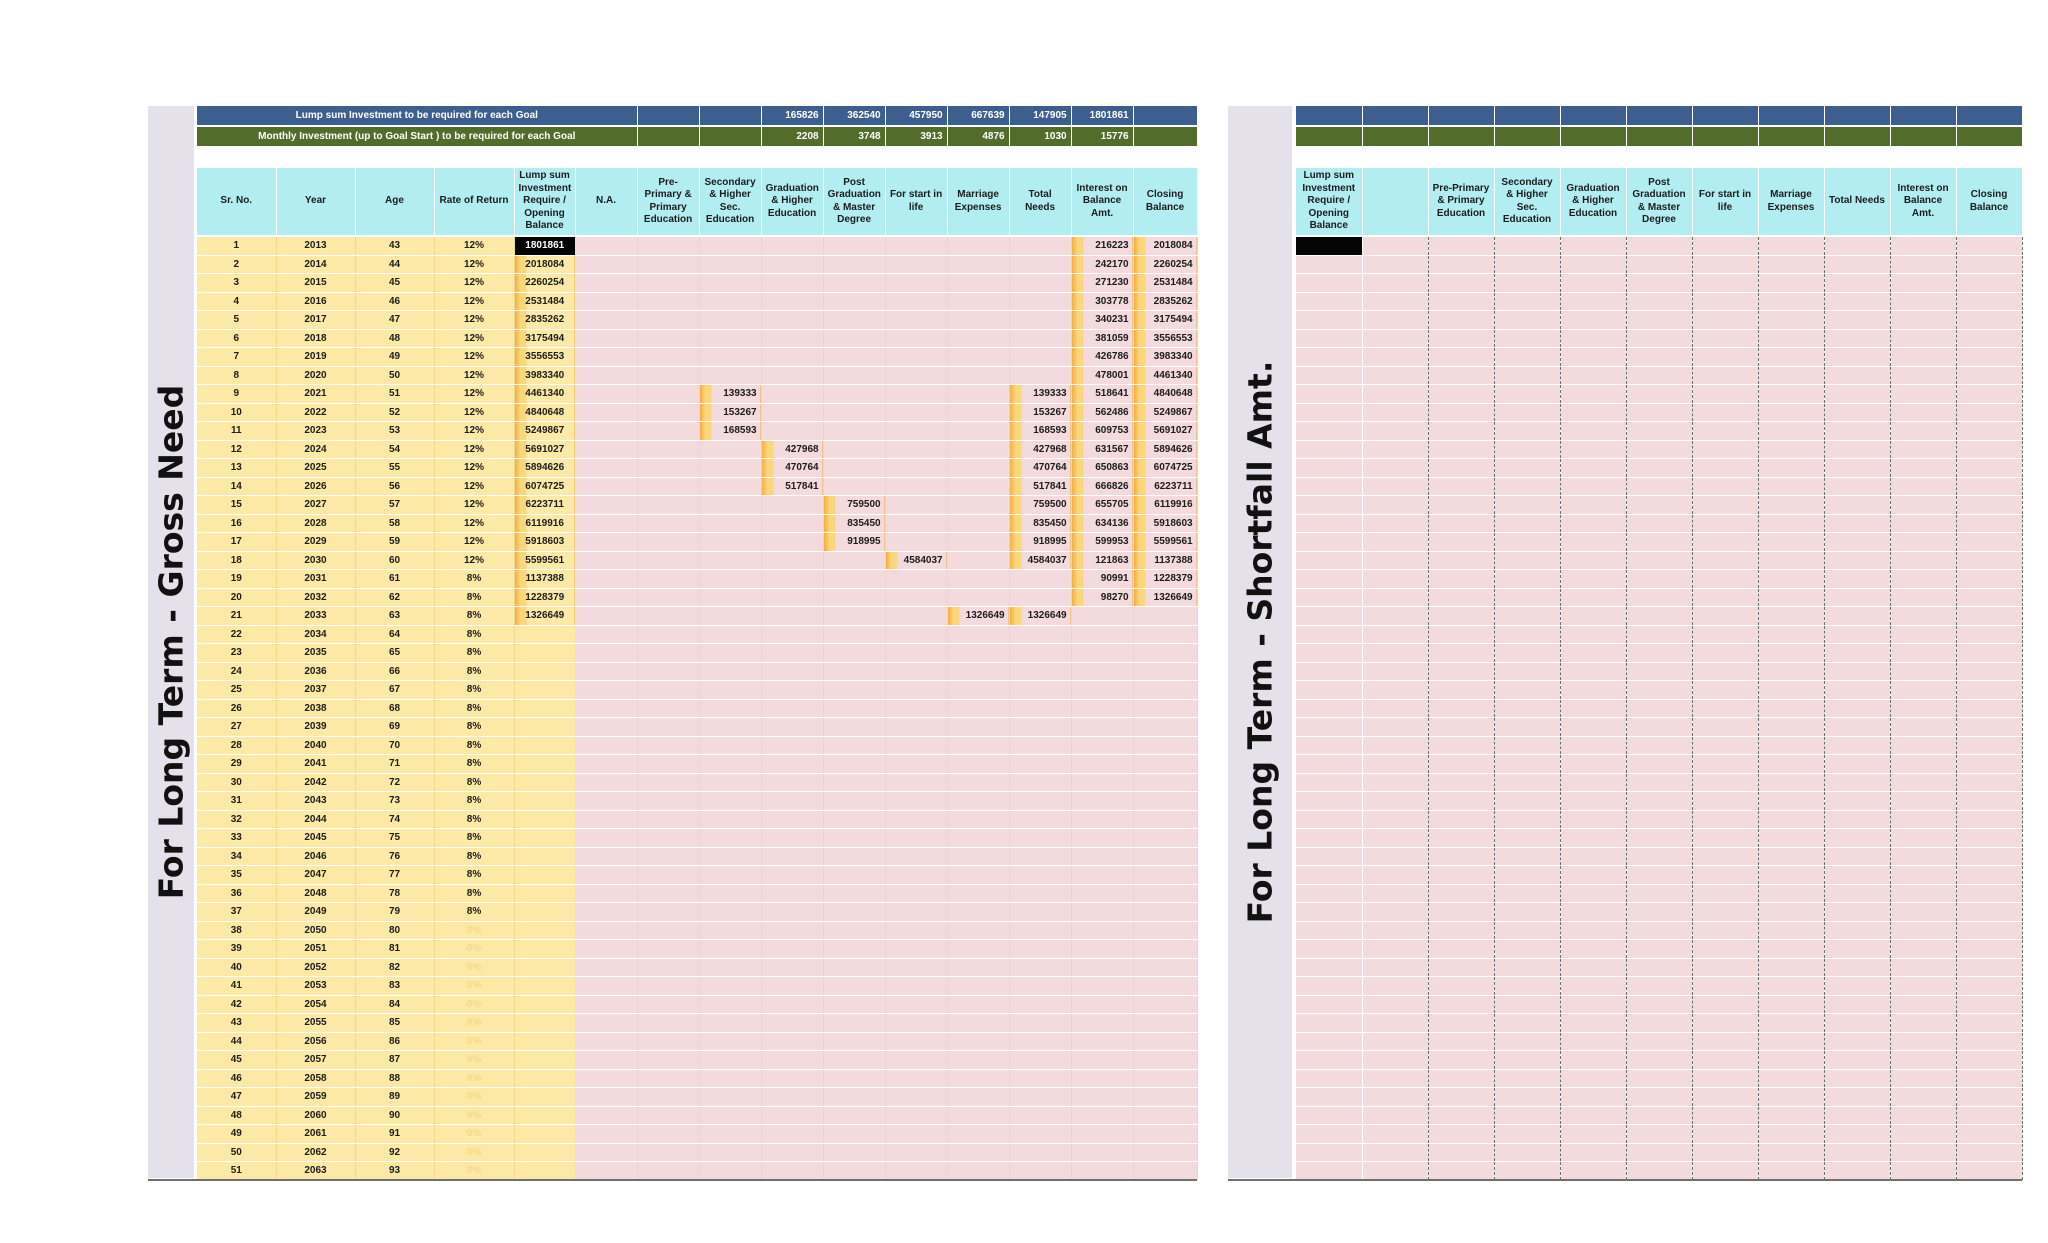  I want to click on banner-value: 2208, so click(792, 137).